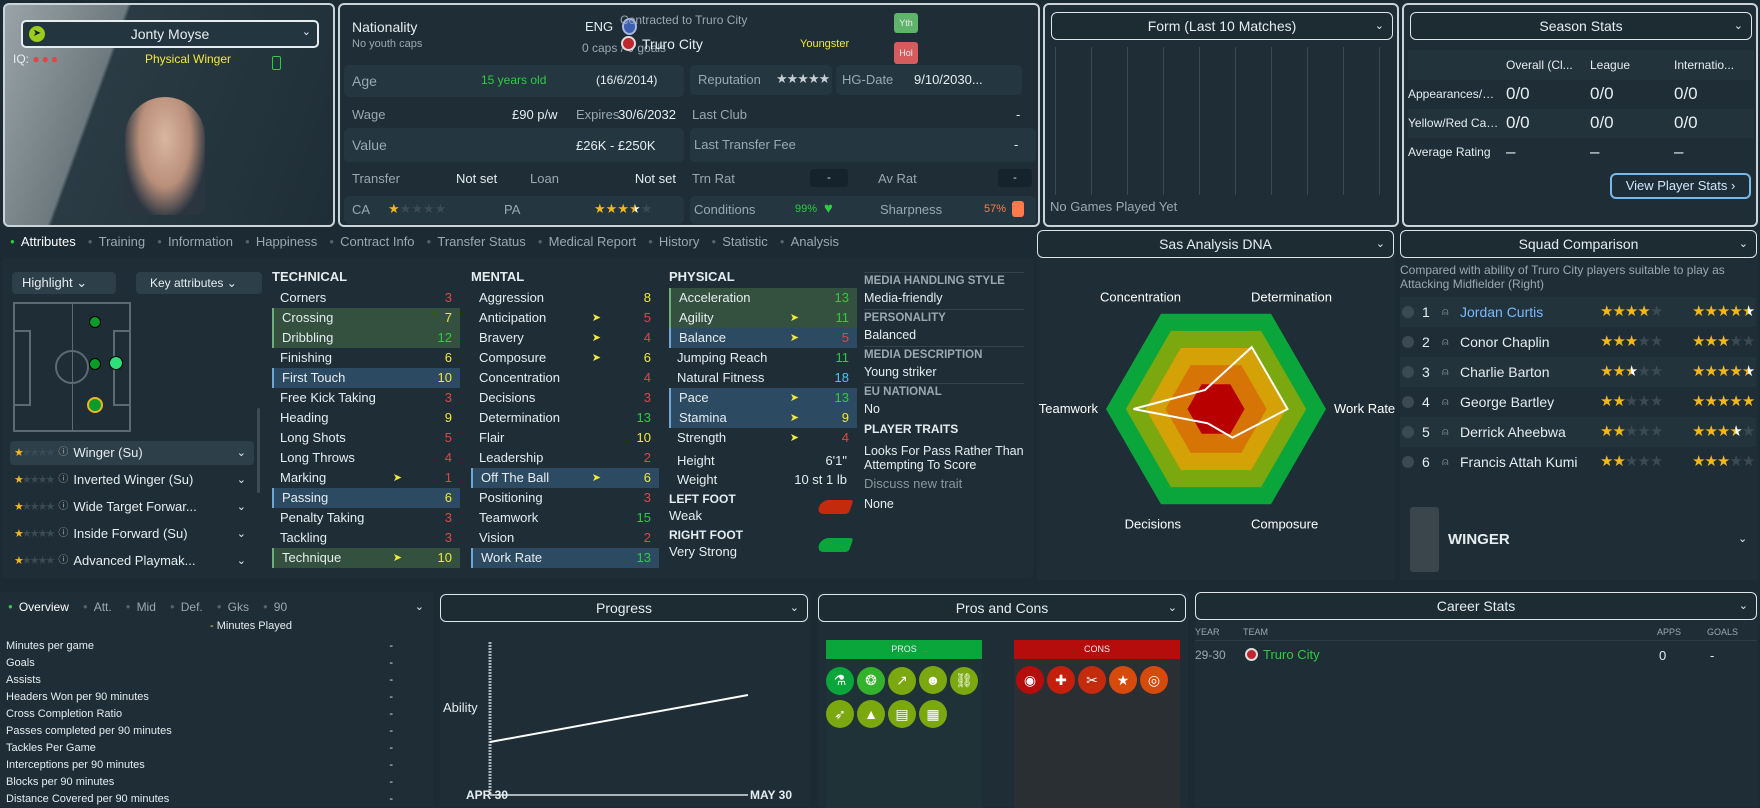  Describe the element at coordinates (1578, 432) in the screenshot. I see `squad-player-row: 5 ⍝ Derrick Aheebwa ★★★★★ ★★★★★` at that location.